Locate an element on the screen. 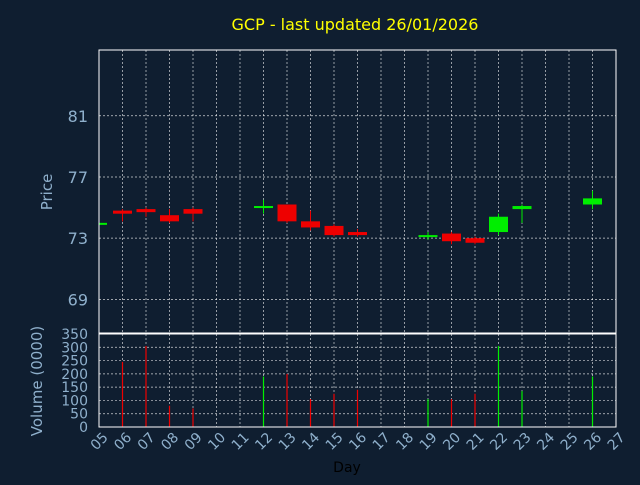 This screenshot has height=485, width=640. x-tick-label: 20 is located at coordinates (452, 442).